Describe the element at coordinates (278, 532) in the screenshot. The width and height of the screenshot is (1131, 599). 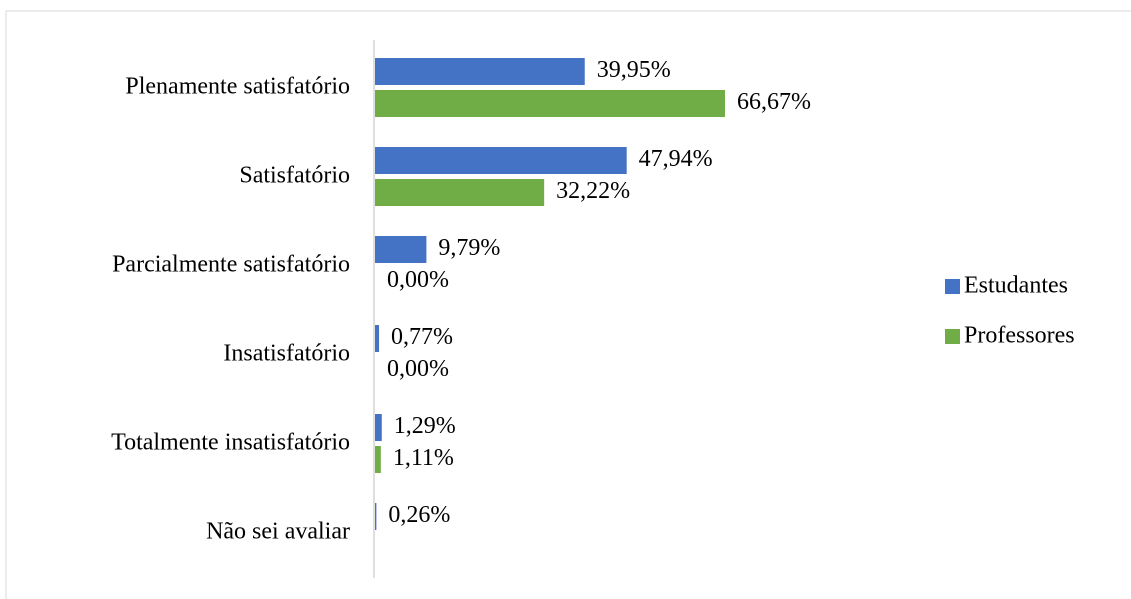
I see `category-label: Não sei avaliar` at that location.